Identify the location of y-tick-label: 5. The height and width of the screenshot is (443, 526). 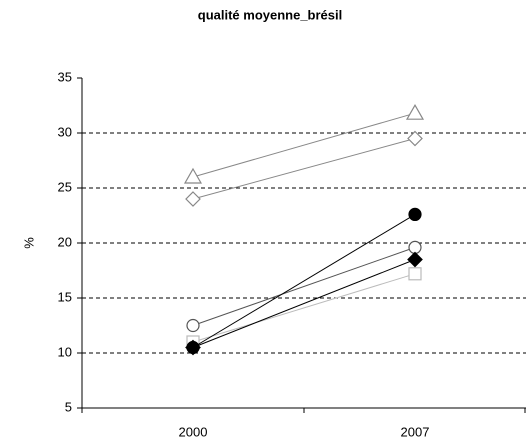
(68, 406).